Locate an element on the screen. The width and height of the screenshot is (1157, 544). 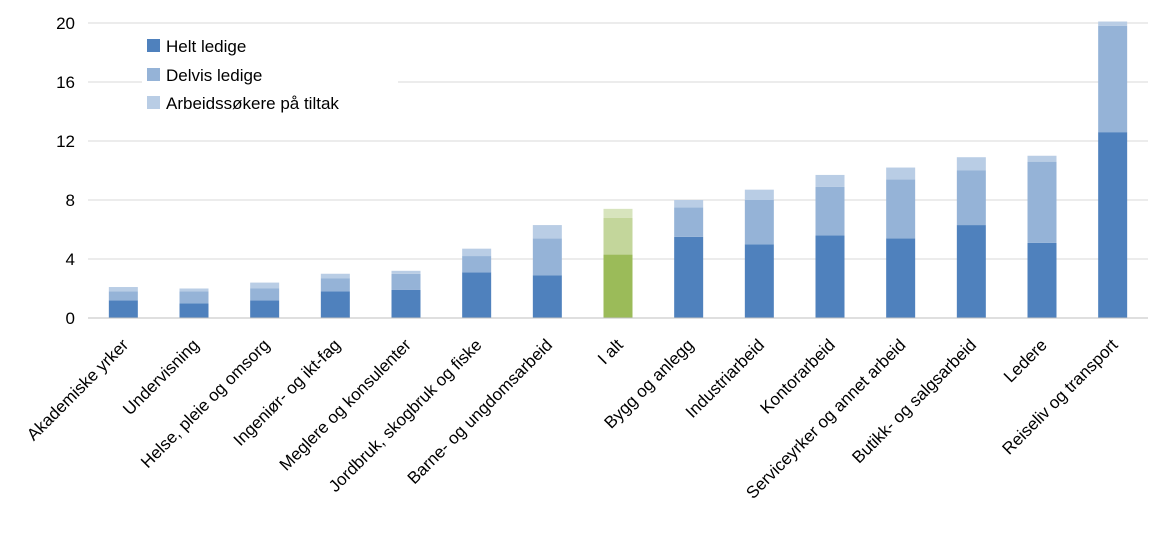
bar-delvis-ledige-kontorarbeid is located at coordinates (830, 211).